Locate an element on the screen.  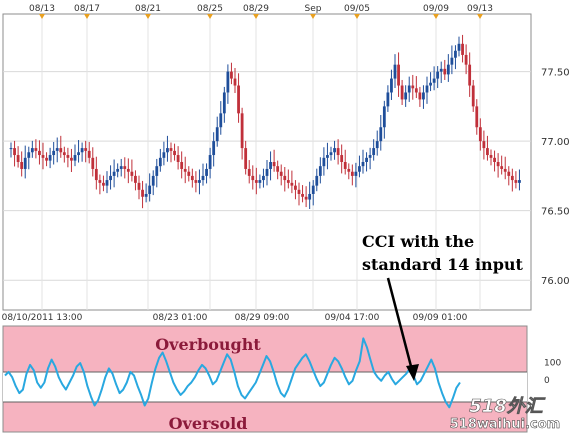
top-date-label: 09/13 is located at coordinates (480, 9).